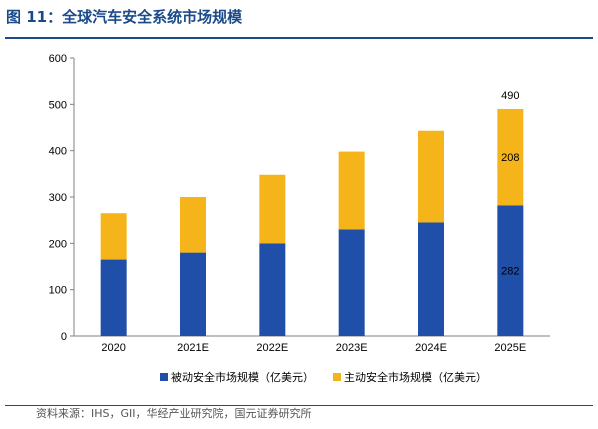 This screenshot has width=598, height=429. Describe the element at coordinates (299, 405) in the screenshot. I see `source-rule` at that location.